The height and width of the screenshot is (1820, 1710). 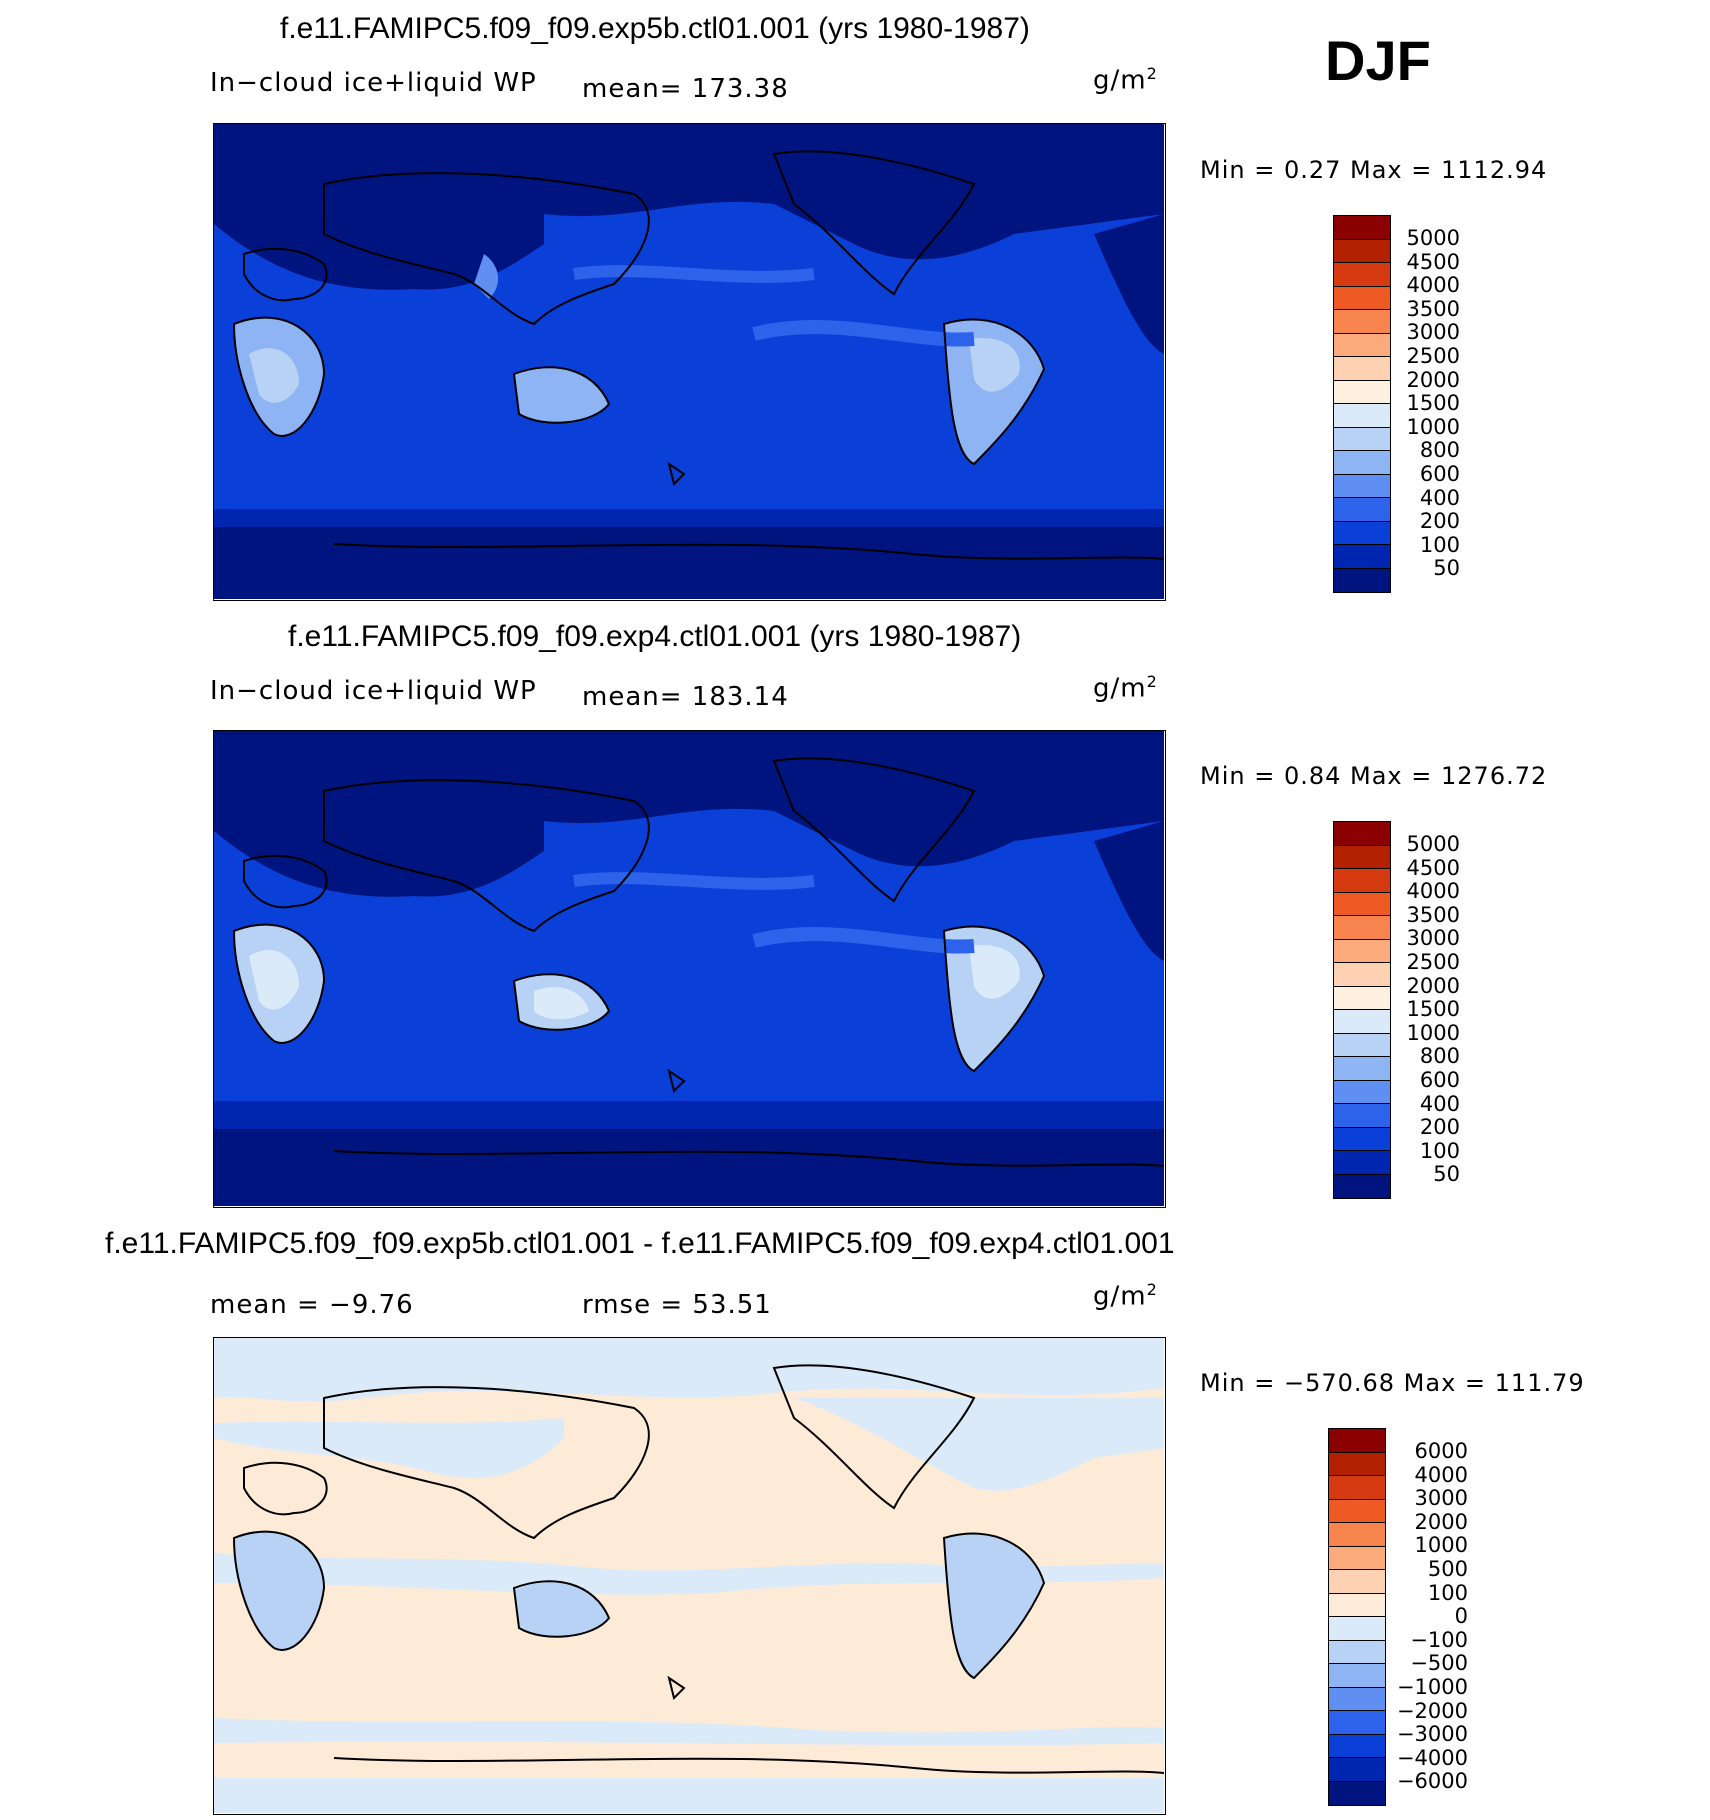 What do you see at coordinates (1125, 688) in the screenshot?
I see `panel-2-units: g/m2` at bounding box center [1125, 688].